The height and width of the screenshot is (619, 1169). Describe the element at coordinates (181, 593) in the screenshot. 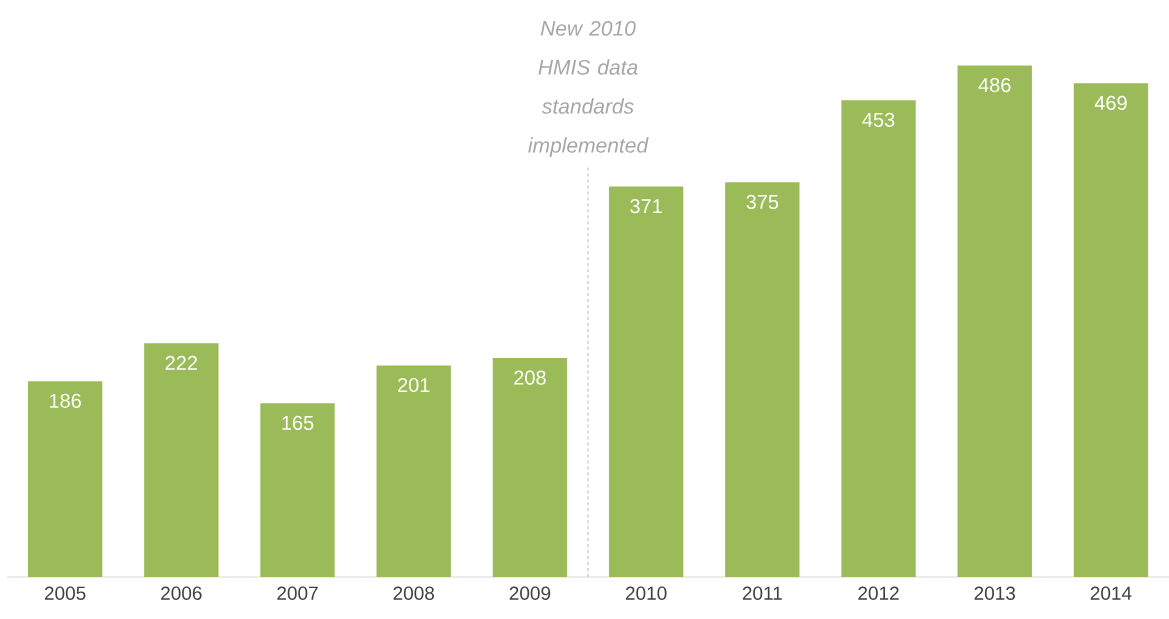

I see `x-tick-label: 2006` at that location.